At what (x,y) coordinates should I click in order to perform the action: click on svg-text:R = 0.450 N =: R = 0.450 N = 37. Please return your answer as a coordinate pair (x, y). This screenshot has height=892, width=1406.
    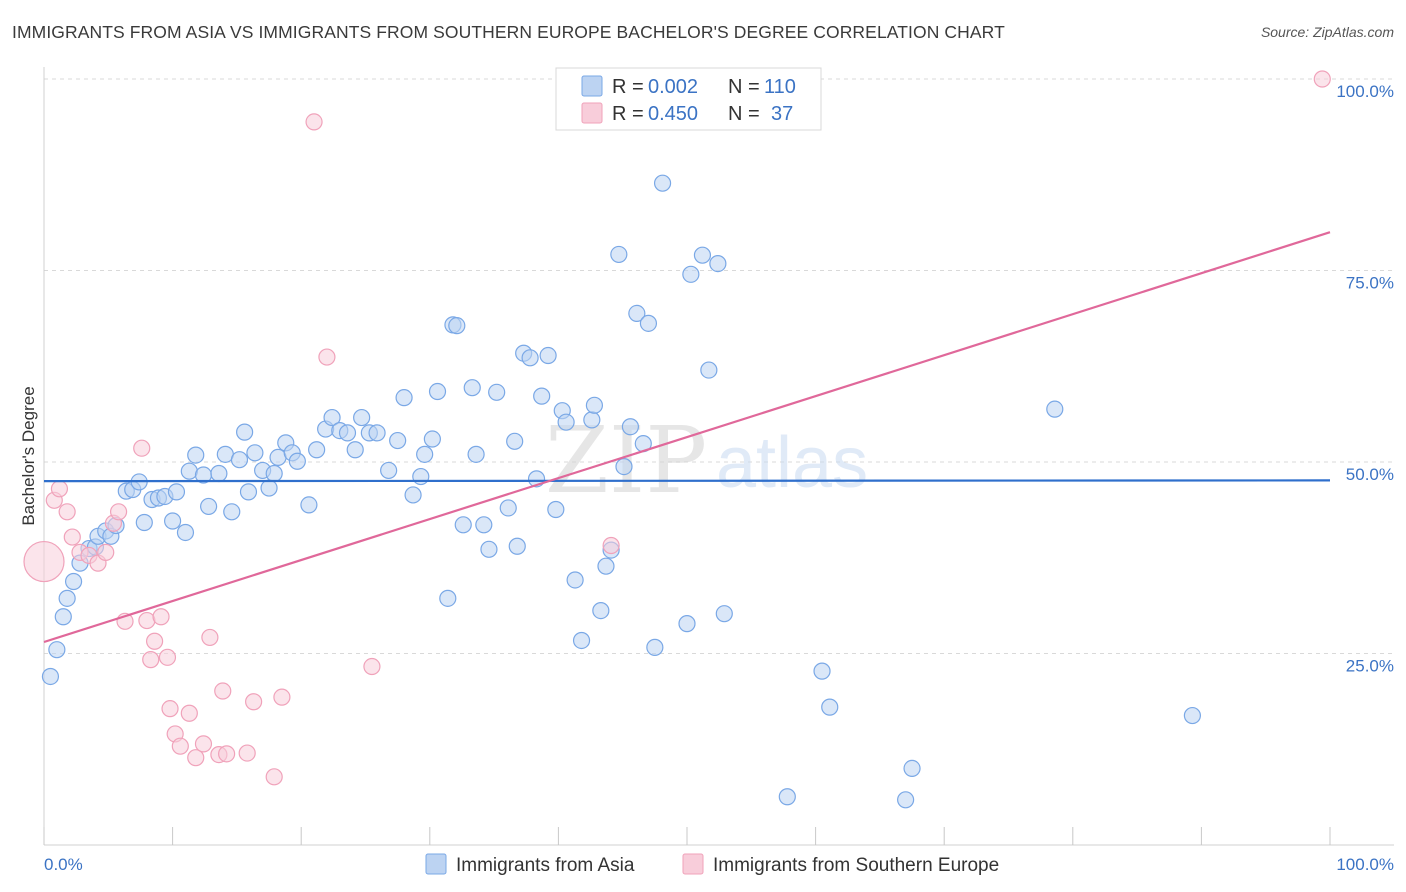
    Looking at the image, I should click on (702, 114).